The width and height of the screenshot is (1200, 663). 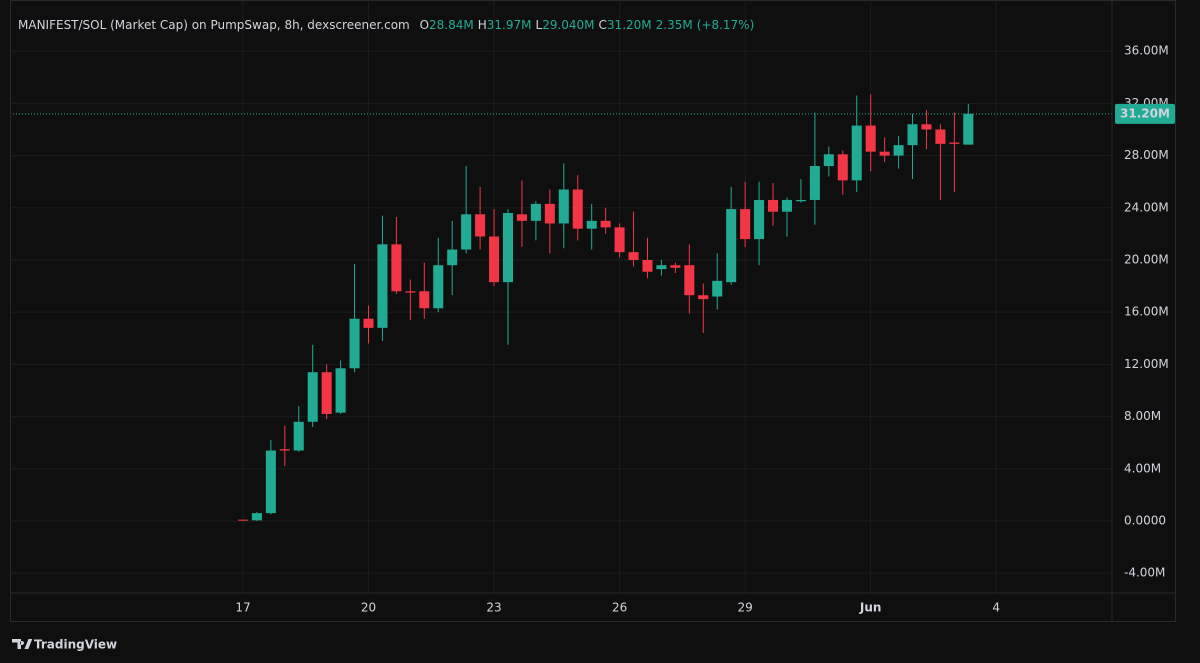 I want to click on y-tick-label: 8.00M, so click(x=1142, y=416).